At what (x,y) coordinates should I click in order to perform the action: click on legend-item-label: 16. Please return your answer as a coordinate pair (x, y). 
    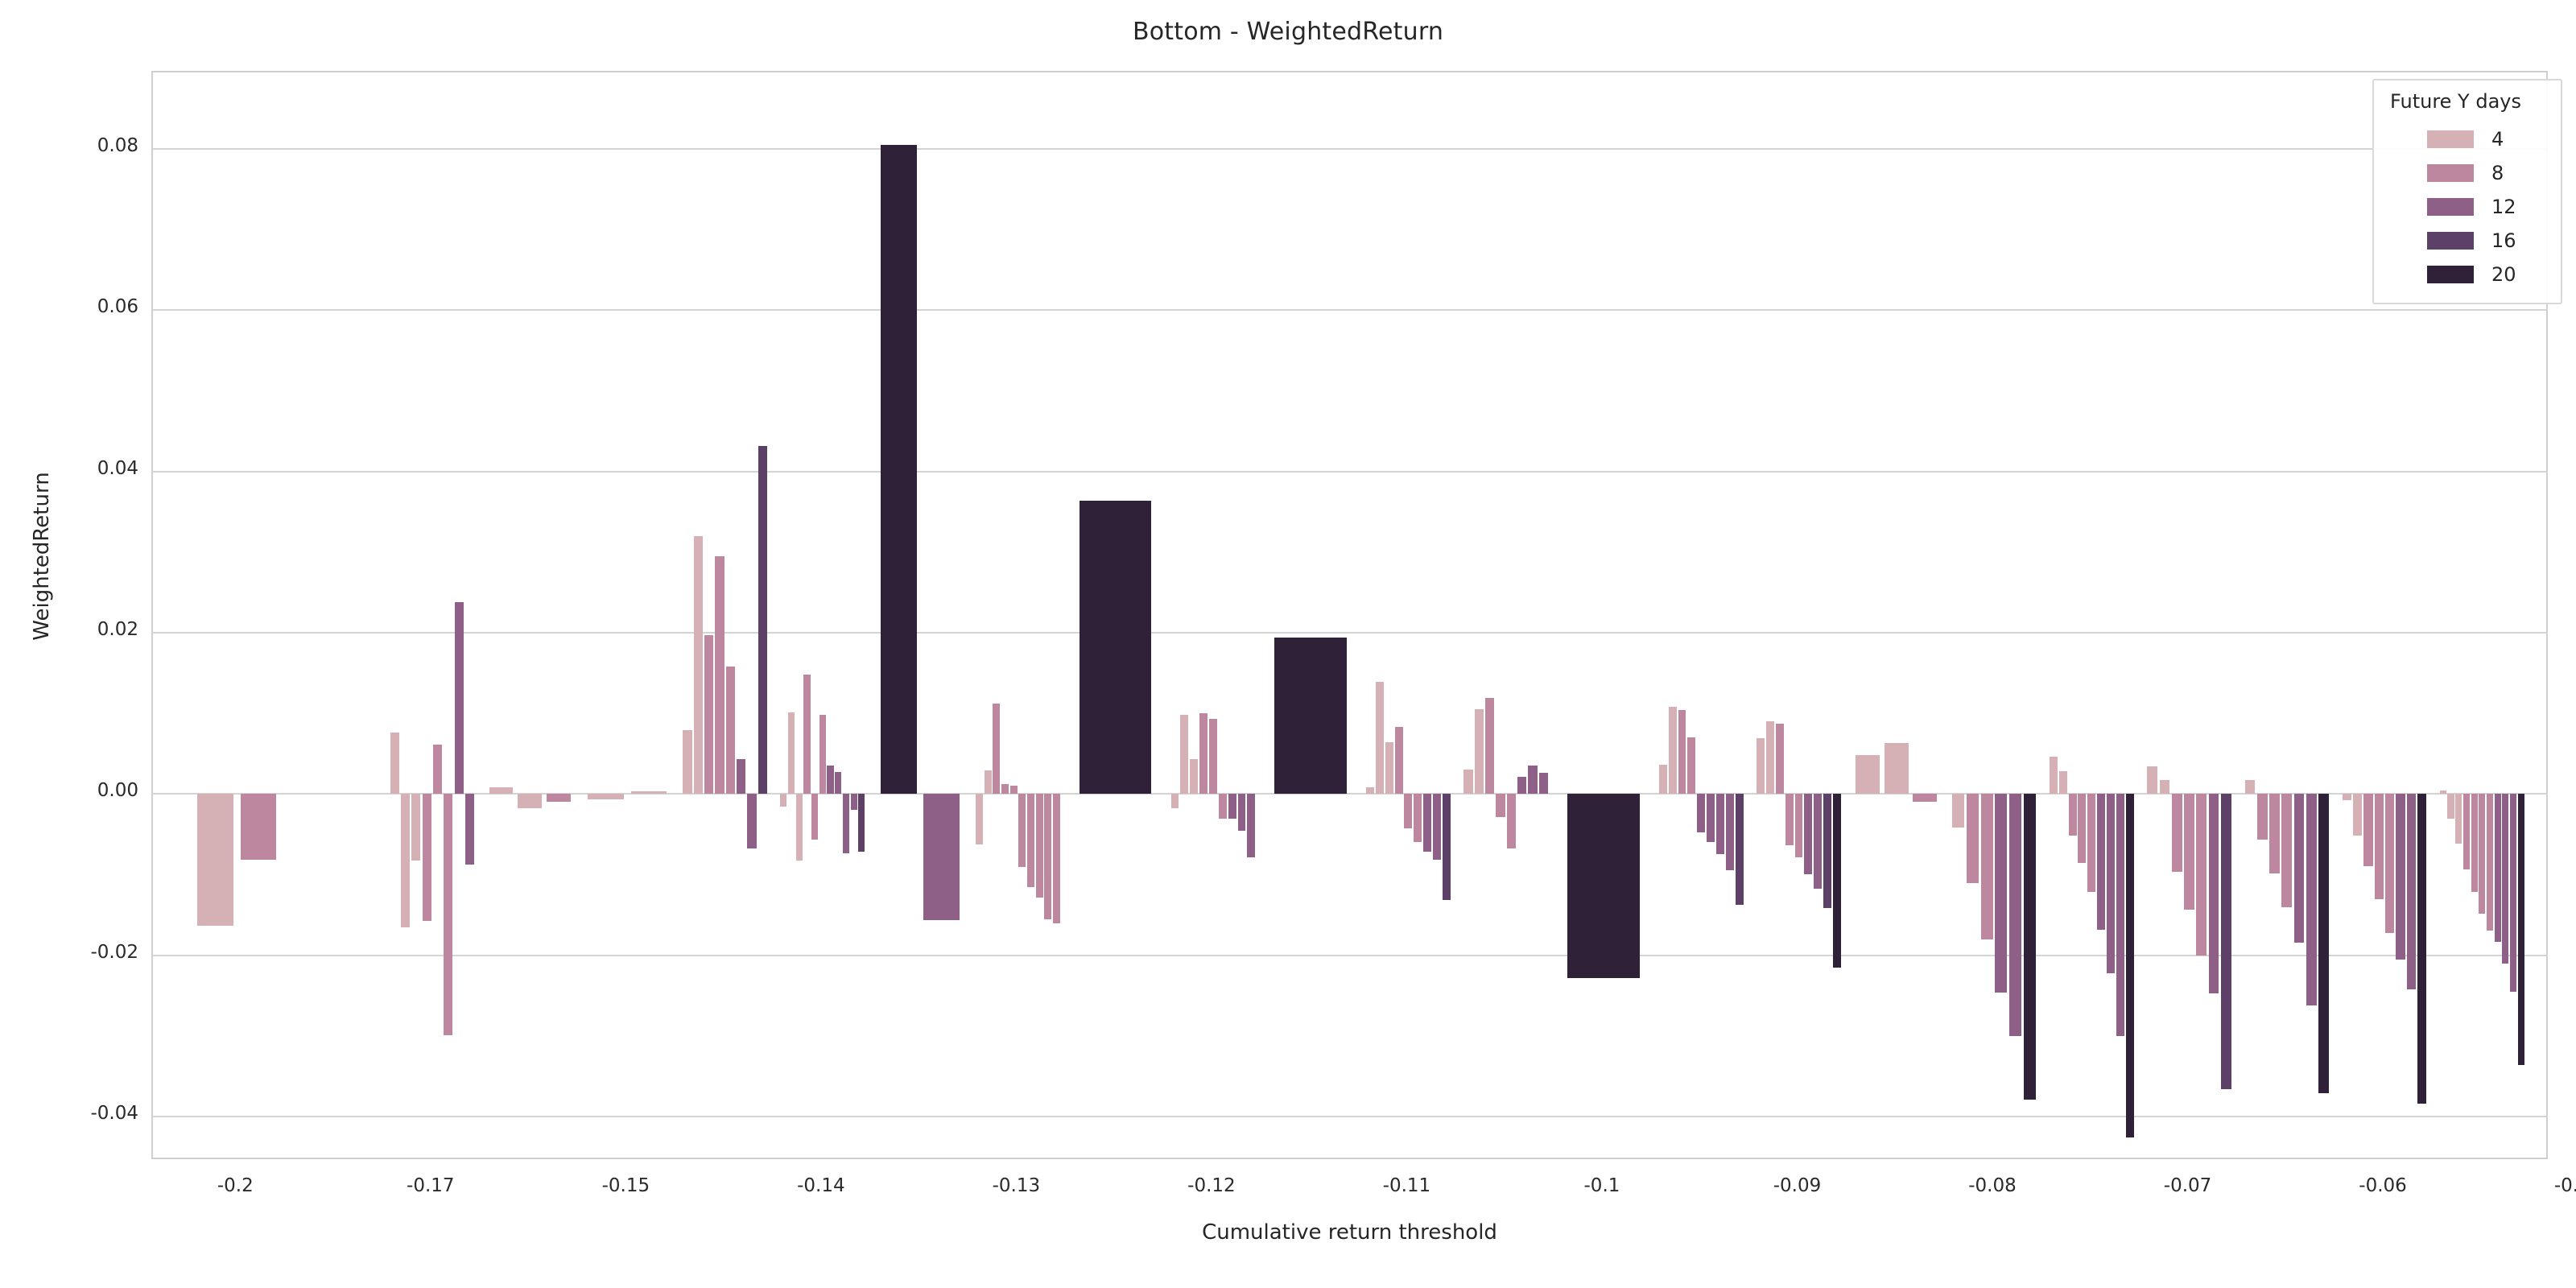
    Looking at the image, I should click on (2503, 240).